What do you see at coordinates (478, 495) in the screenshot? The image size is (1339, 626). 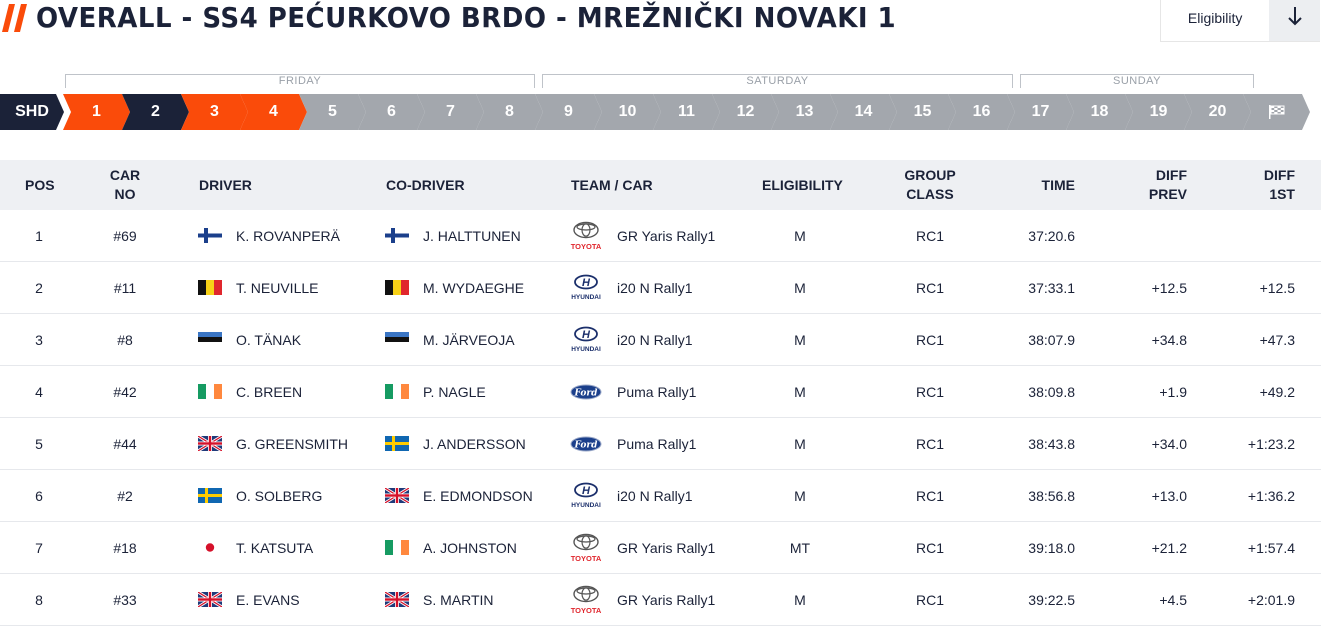 I see `co-driver-name: E. EDMONDSON` at bounding box center [478, 495].